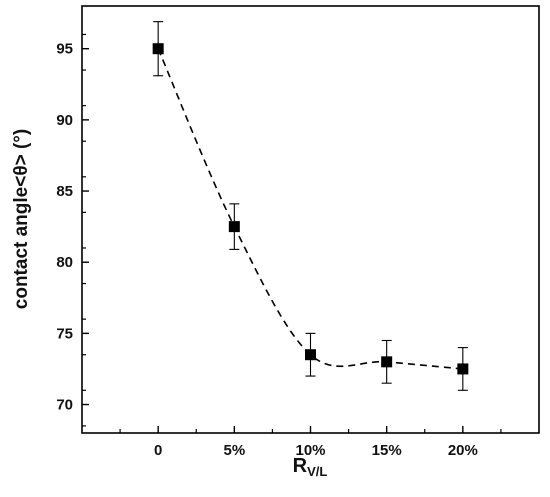 The height and width of the screenshot is (497, 550). Describe the element at coordinates (64, 405) in the screenshot. I see `y-tick-label: 70` at that location.